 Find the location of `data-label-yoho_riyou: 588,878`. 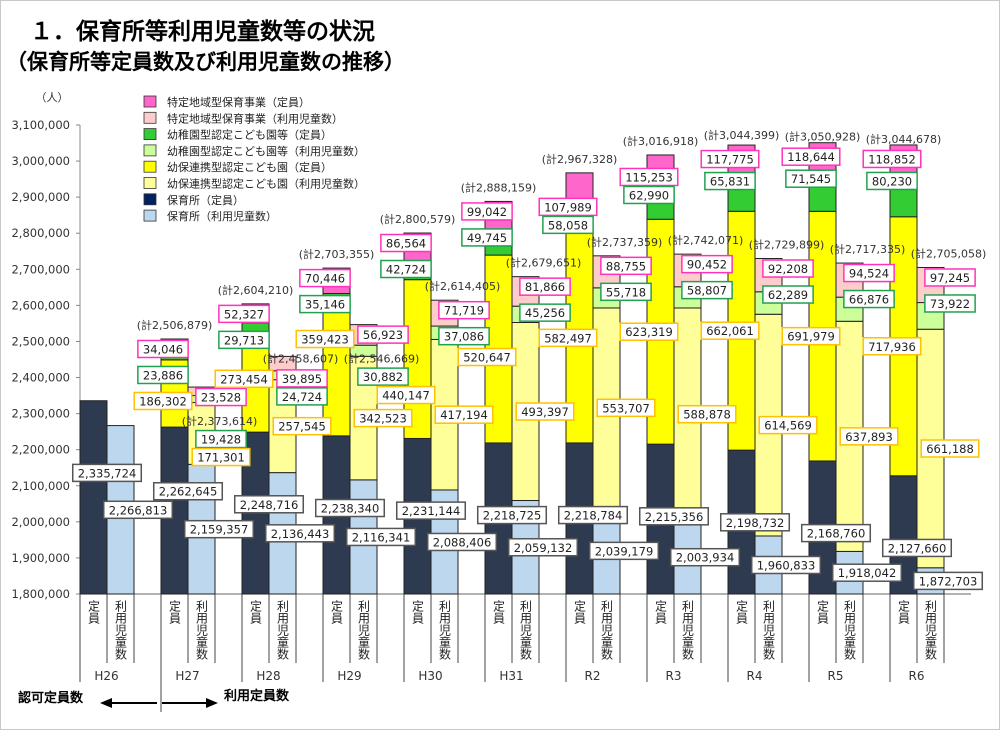

data-label-yoho_riyou: 588,878 is located at coordinates (707, 415).